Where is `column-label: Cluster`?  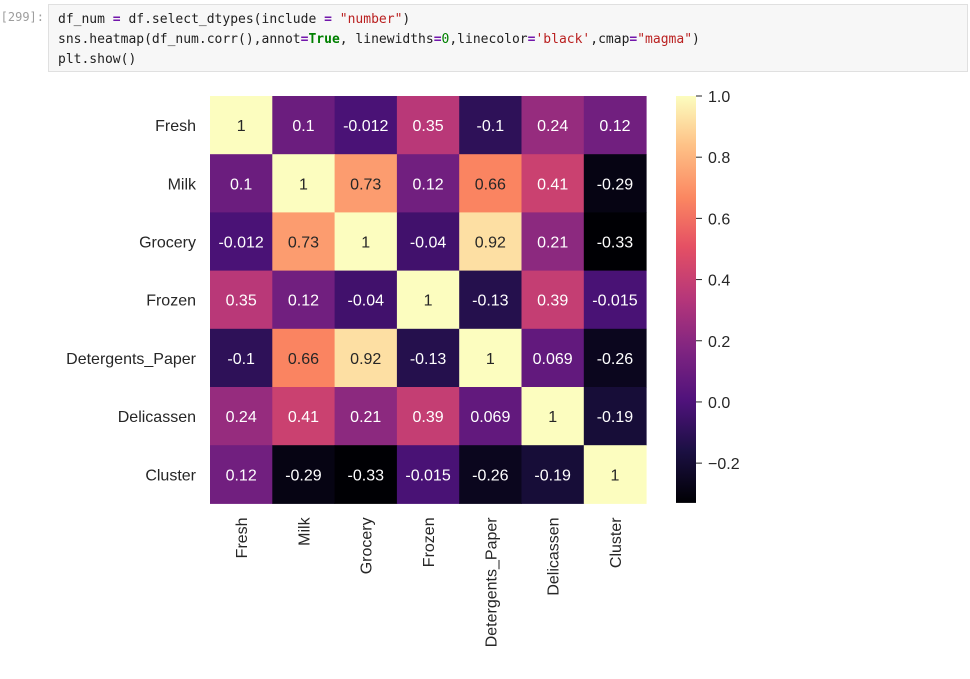
column-label: Cluster is located at coordinates (616, 542).